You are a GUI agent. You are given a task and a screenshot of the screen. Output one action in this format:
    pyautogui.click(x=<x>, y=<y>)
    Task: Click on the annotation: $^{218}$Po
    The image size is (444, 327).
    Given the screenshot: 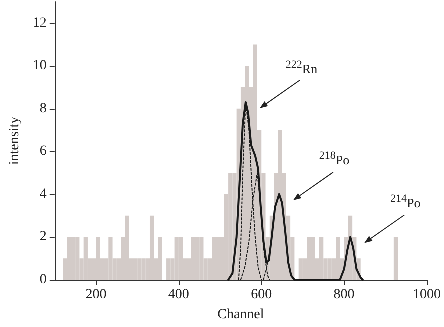 What is the action you would take?
    pyautogui.click(x=334, y=159)
    